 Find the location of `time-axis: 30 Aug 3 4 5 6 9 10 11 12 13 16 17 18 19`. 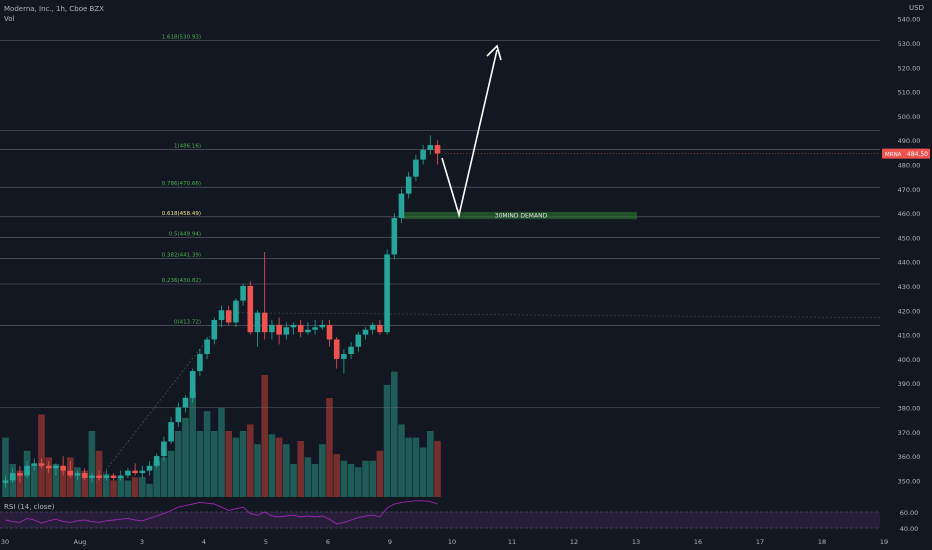

time-axis: 30 Aug 3 4 5 6 9 10 11 12 13 16 17 18 19 is located at coordinates (444, 542).